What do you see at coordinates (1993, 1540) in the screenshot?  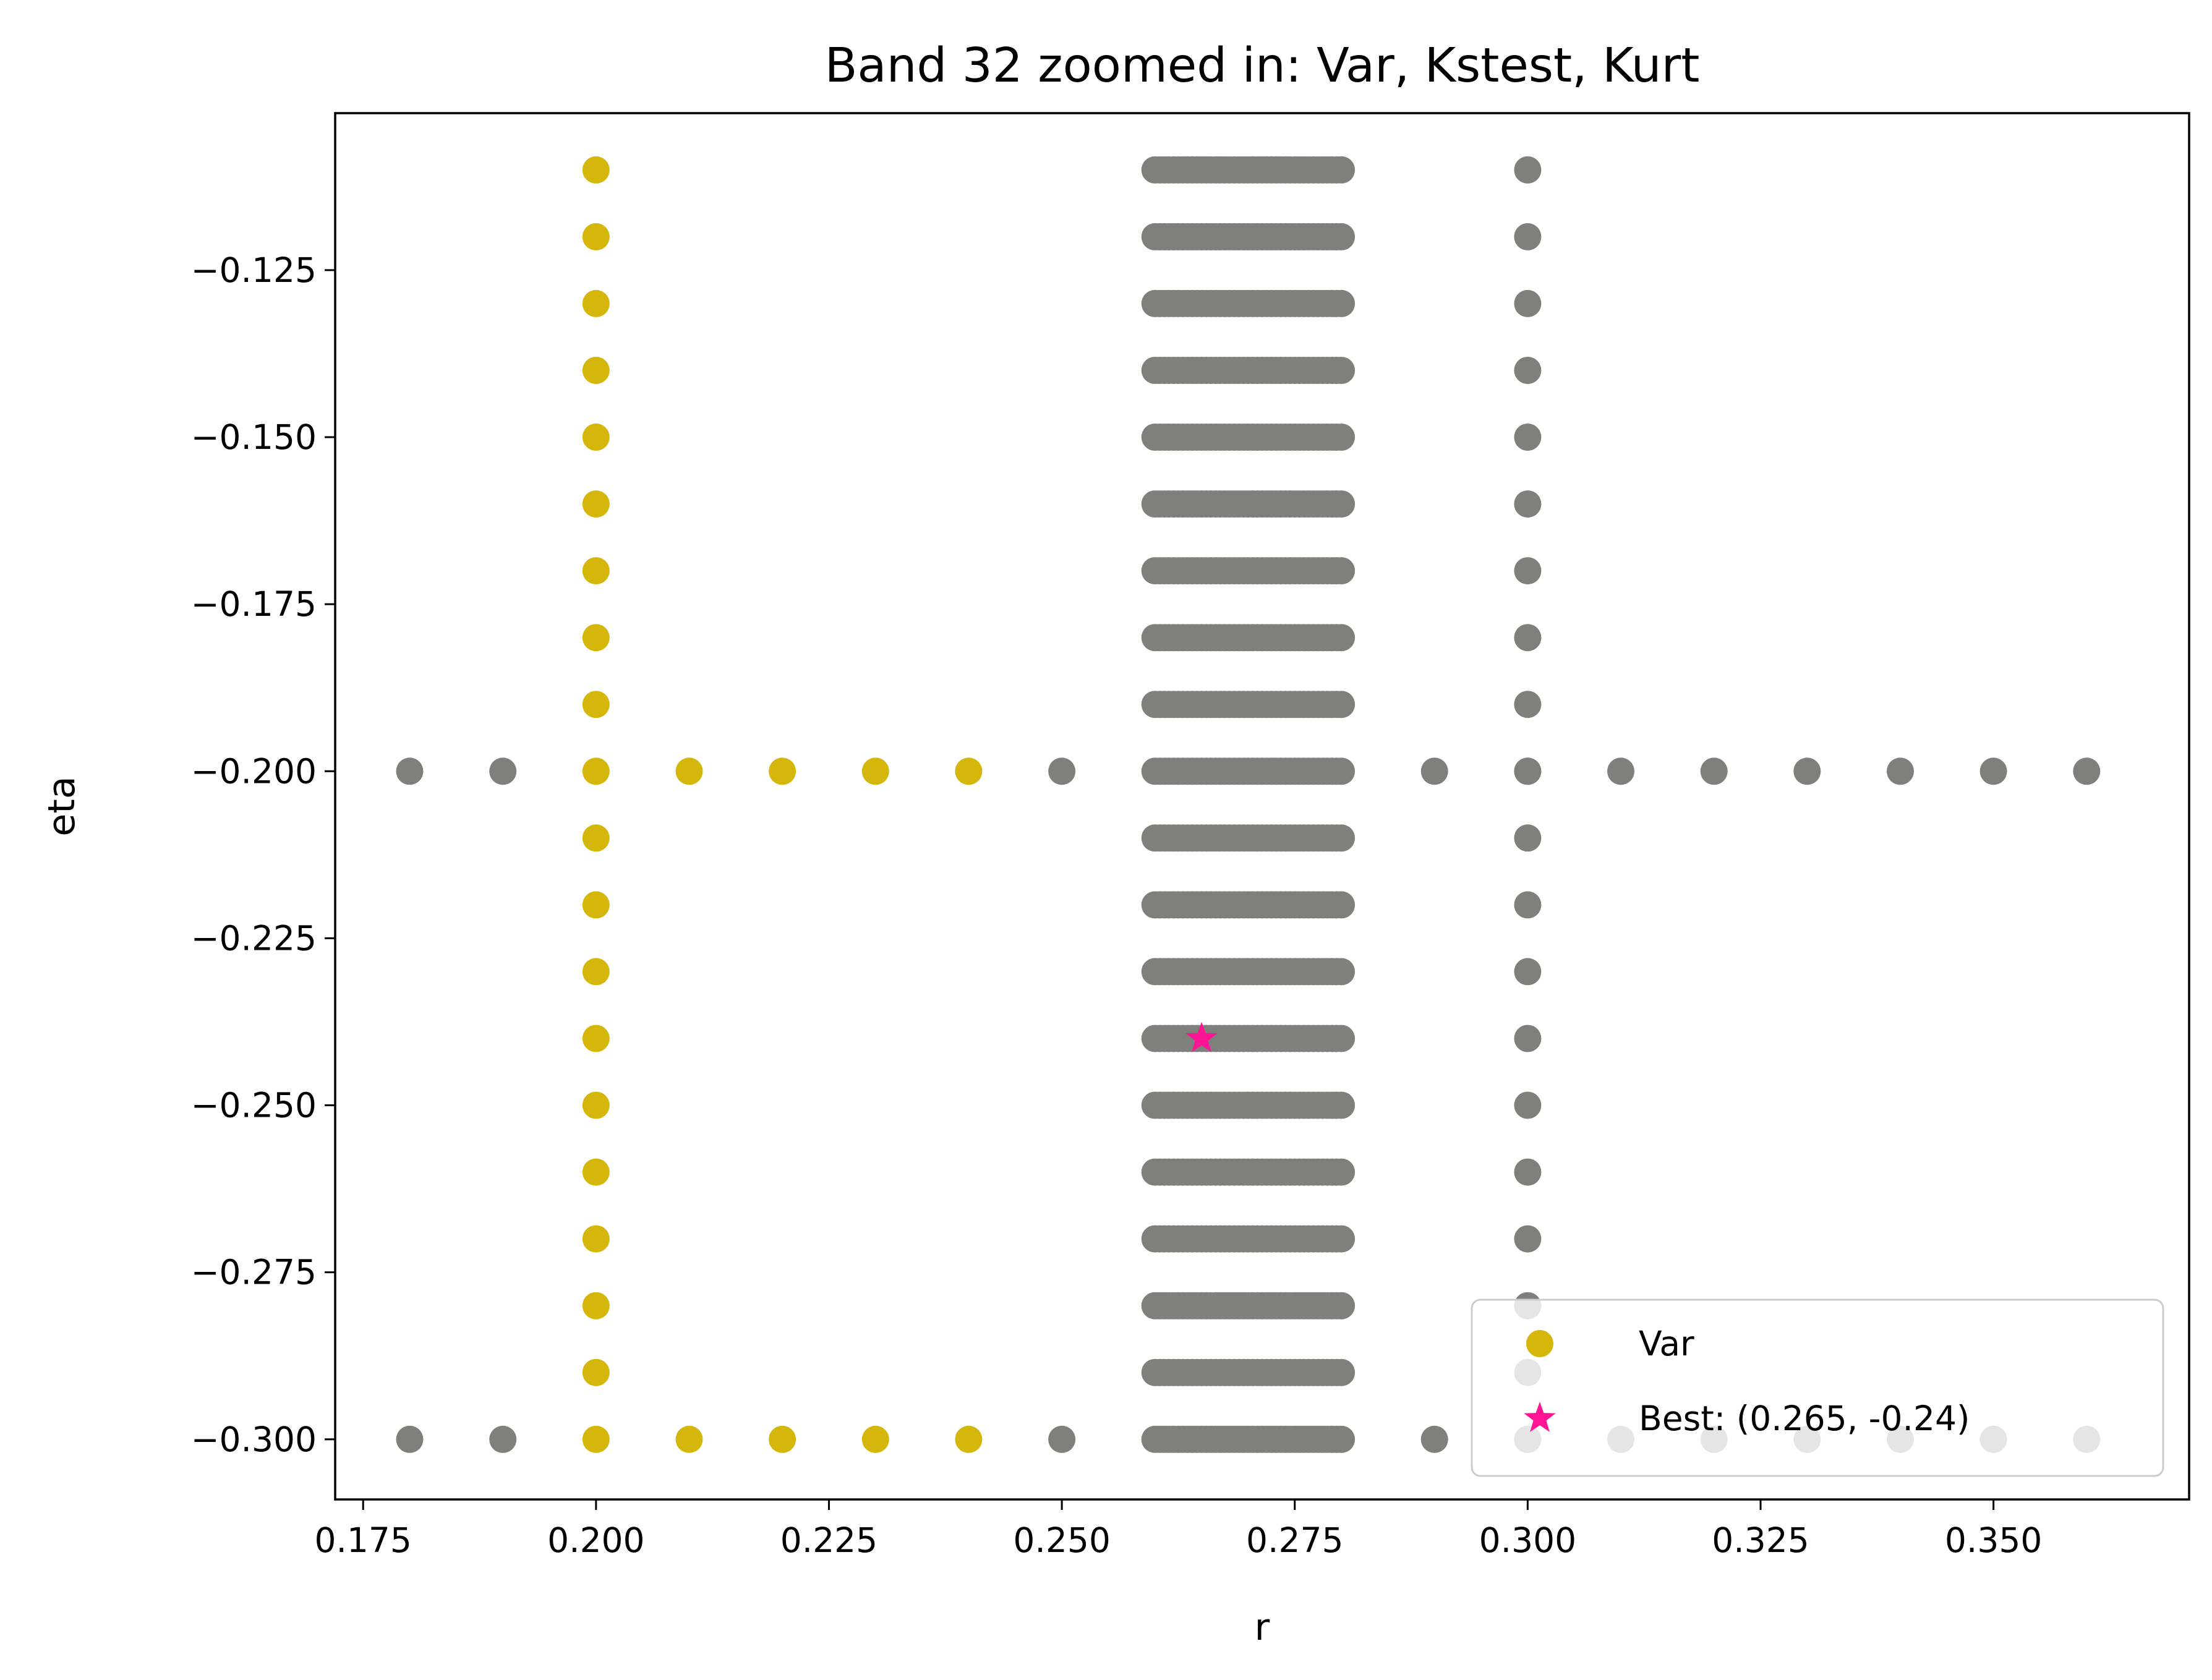 I see `x-tick-label: 0.350` at bounding box center [1993, 1540].